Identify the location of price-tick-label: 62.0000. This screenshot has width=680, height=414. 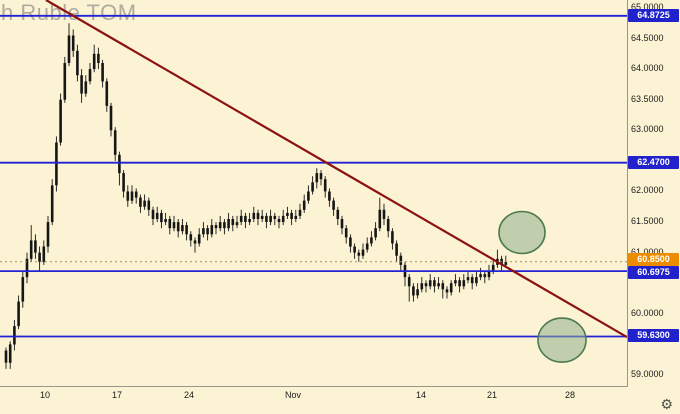
(647, 190).